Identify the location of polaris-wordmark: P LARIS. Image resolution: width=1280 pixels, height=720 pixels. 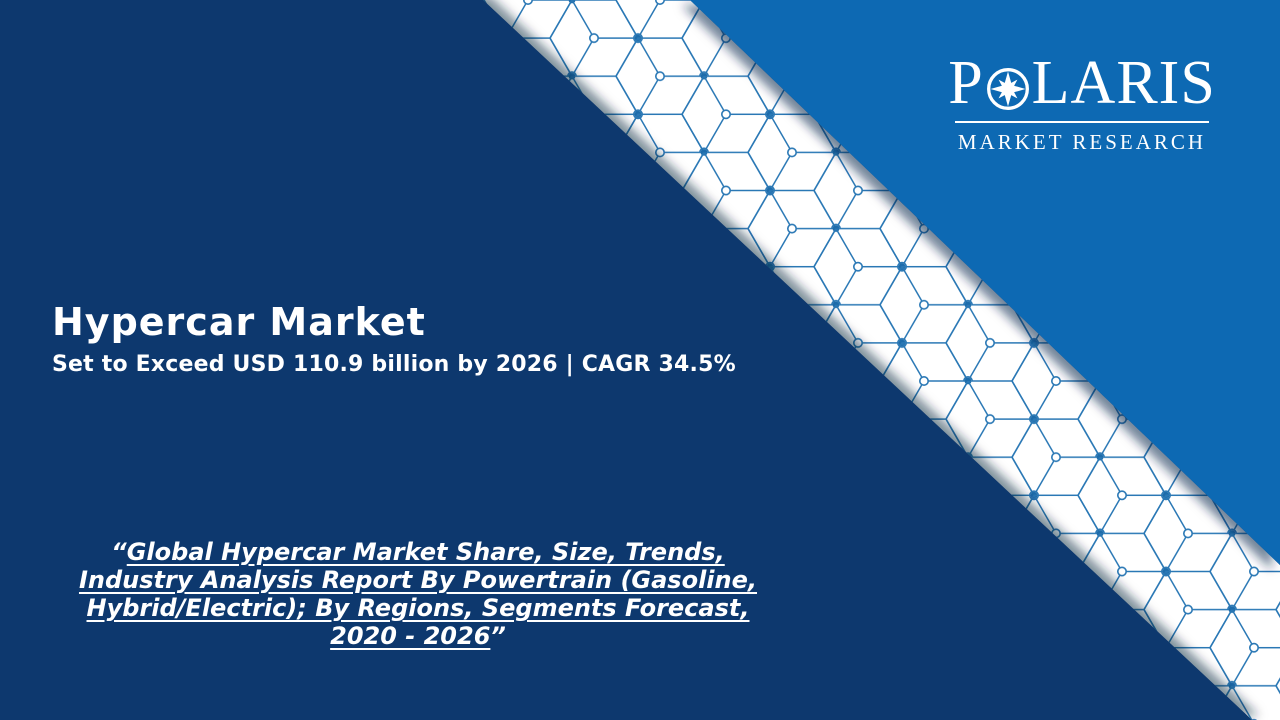
(1081, 83).